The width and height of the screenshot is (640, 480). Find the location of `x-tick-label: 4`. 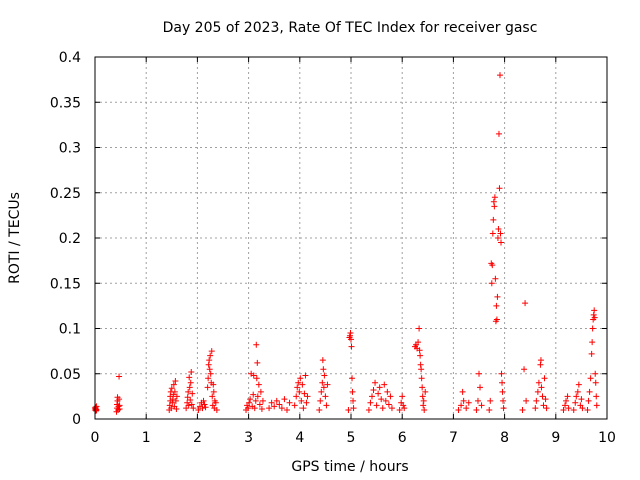

x-tick-label: 4 is located at coordinates (299, 438).